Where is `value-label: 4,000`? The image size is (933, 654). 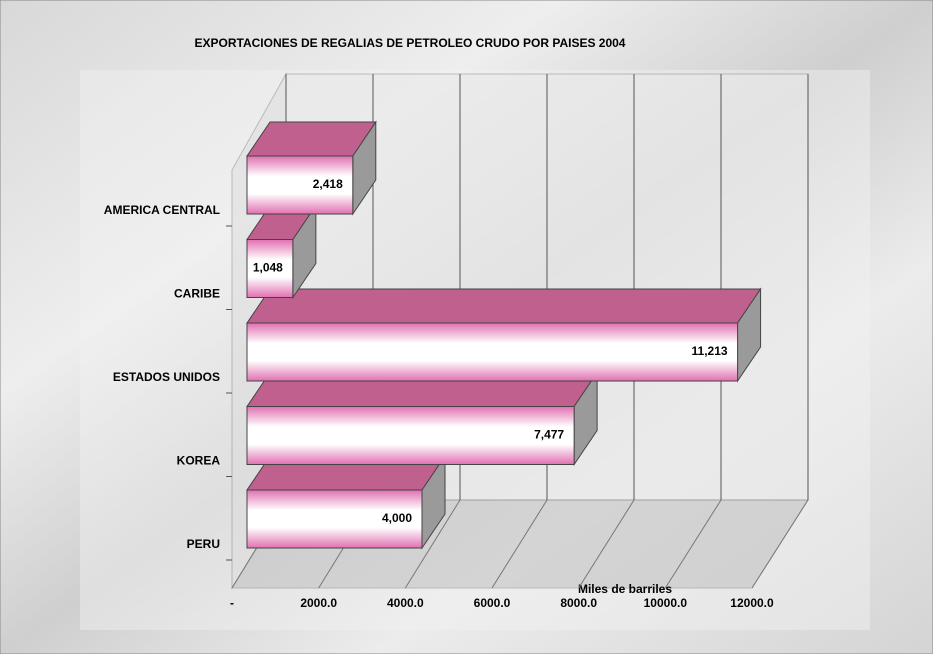
value-label: 4,000 is located at coordinates (397, 518).